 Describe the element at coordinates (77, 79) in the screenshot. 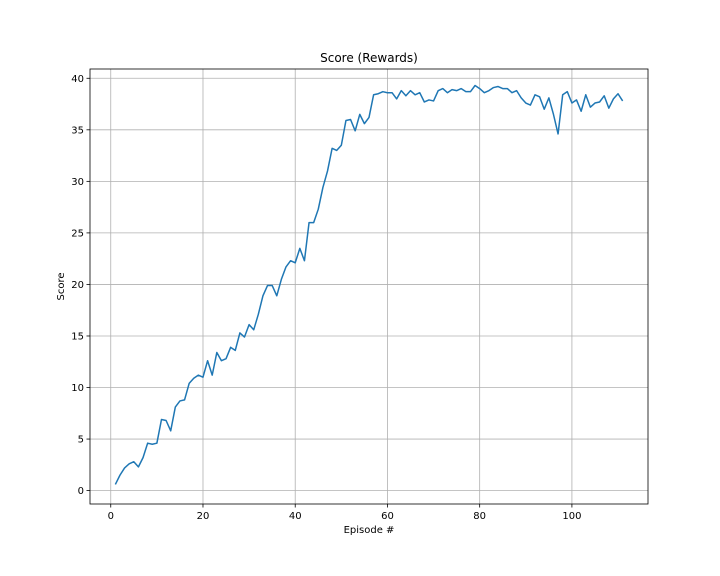

I see `y-tick-label: 40` at that location.